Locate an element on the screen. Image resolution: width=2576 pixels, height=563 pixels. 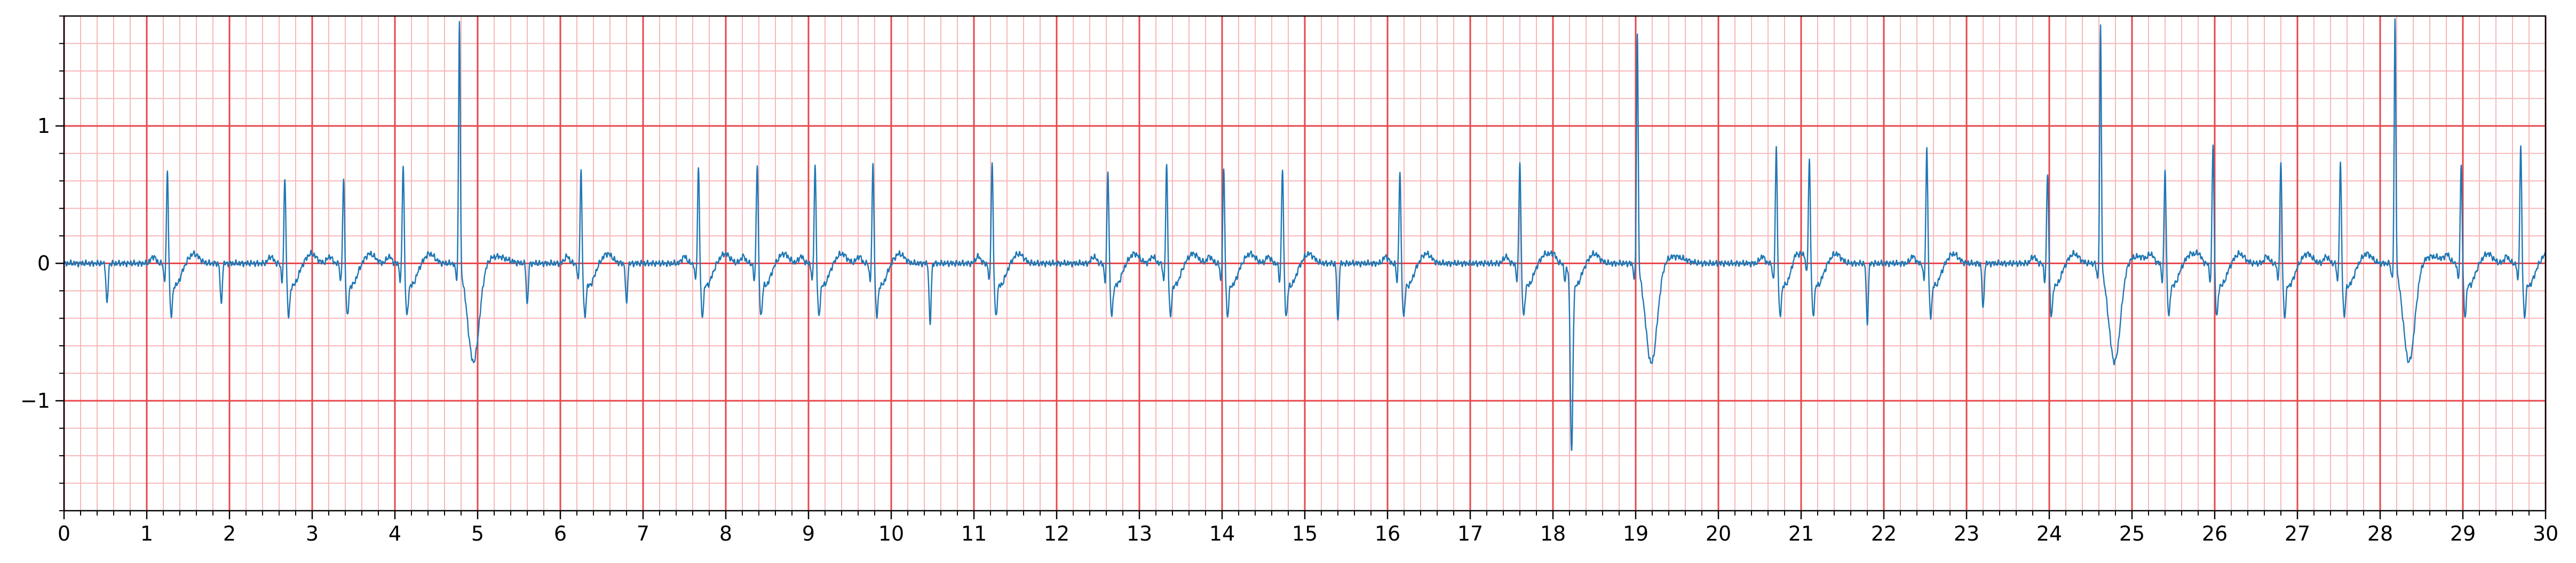
x-tick-label: 29 is located at coordinates (2463, 533).